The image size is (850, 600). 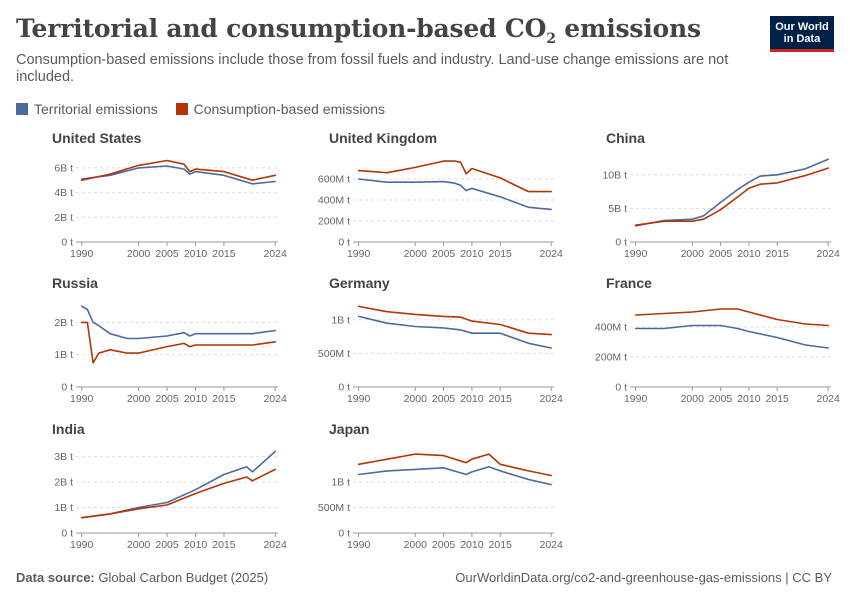 I want to click on panel-title: India, so click(x=68, y=429).